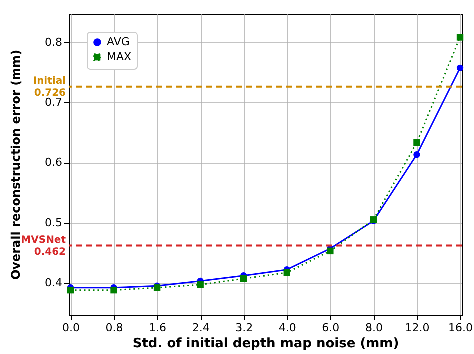  I want to click on ref-line-label: MVSNet 0.462, so click(43, 246).